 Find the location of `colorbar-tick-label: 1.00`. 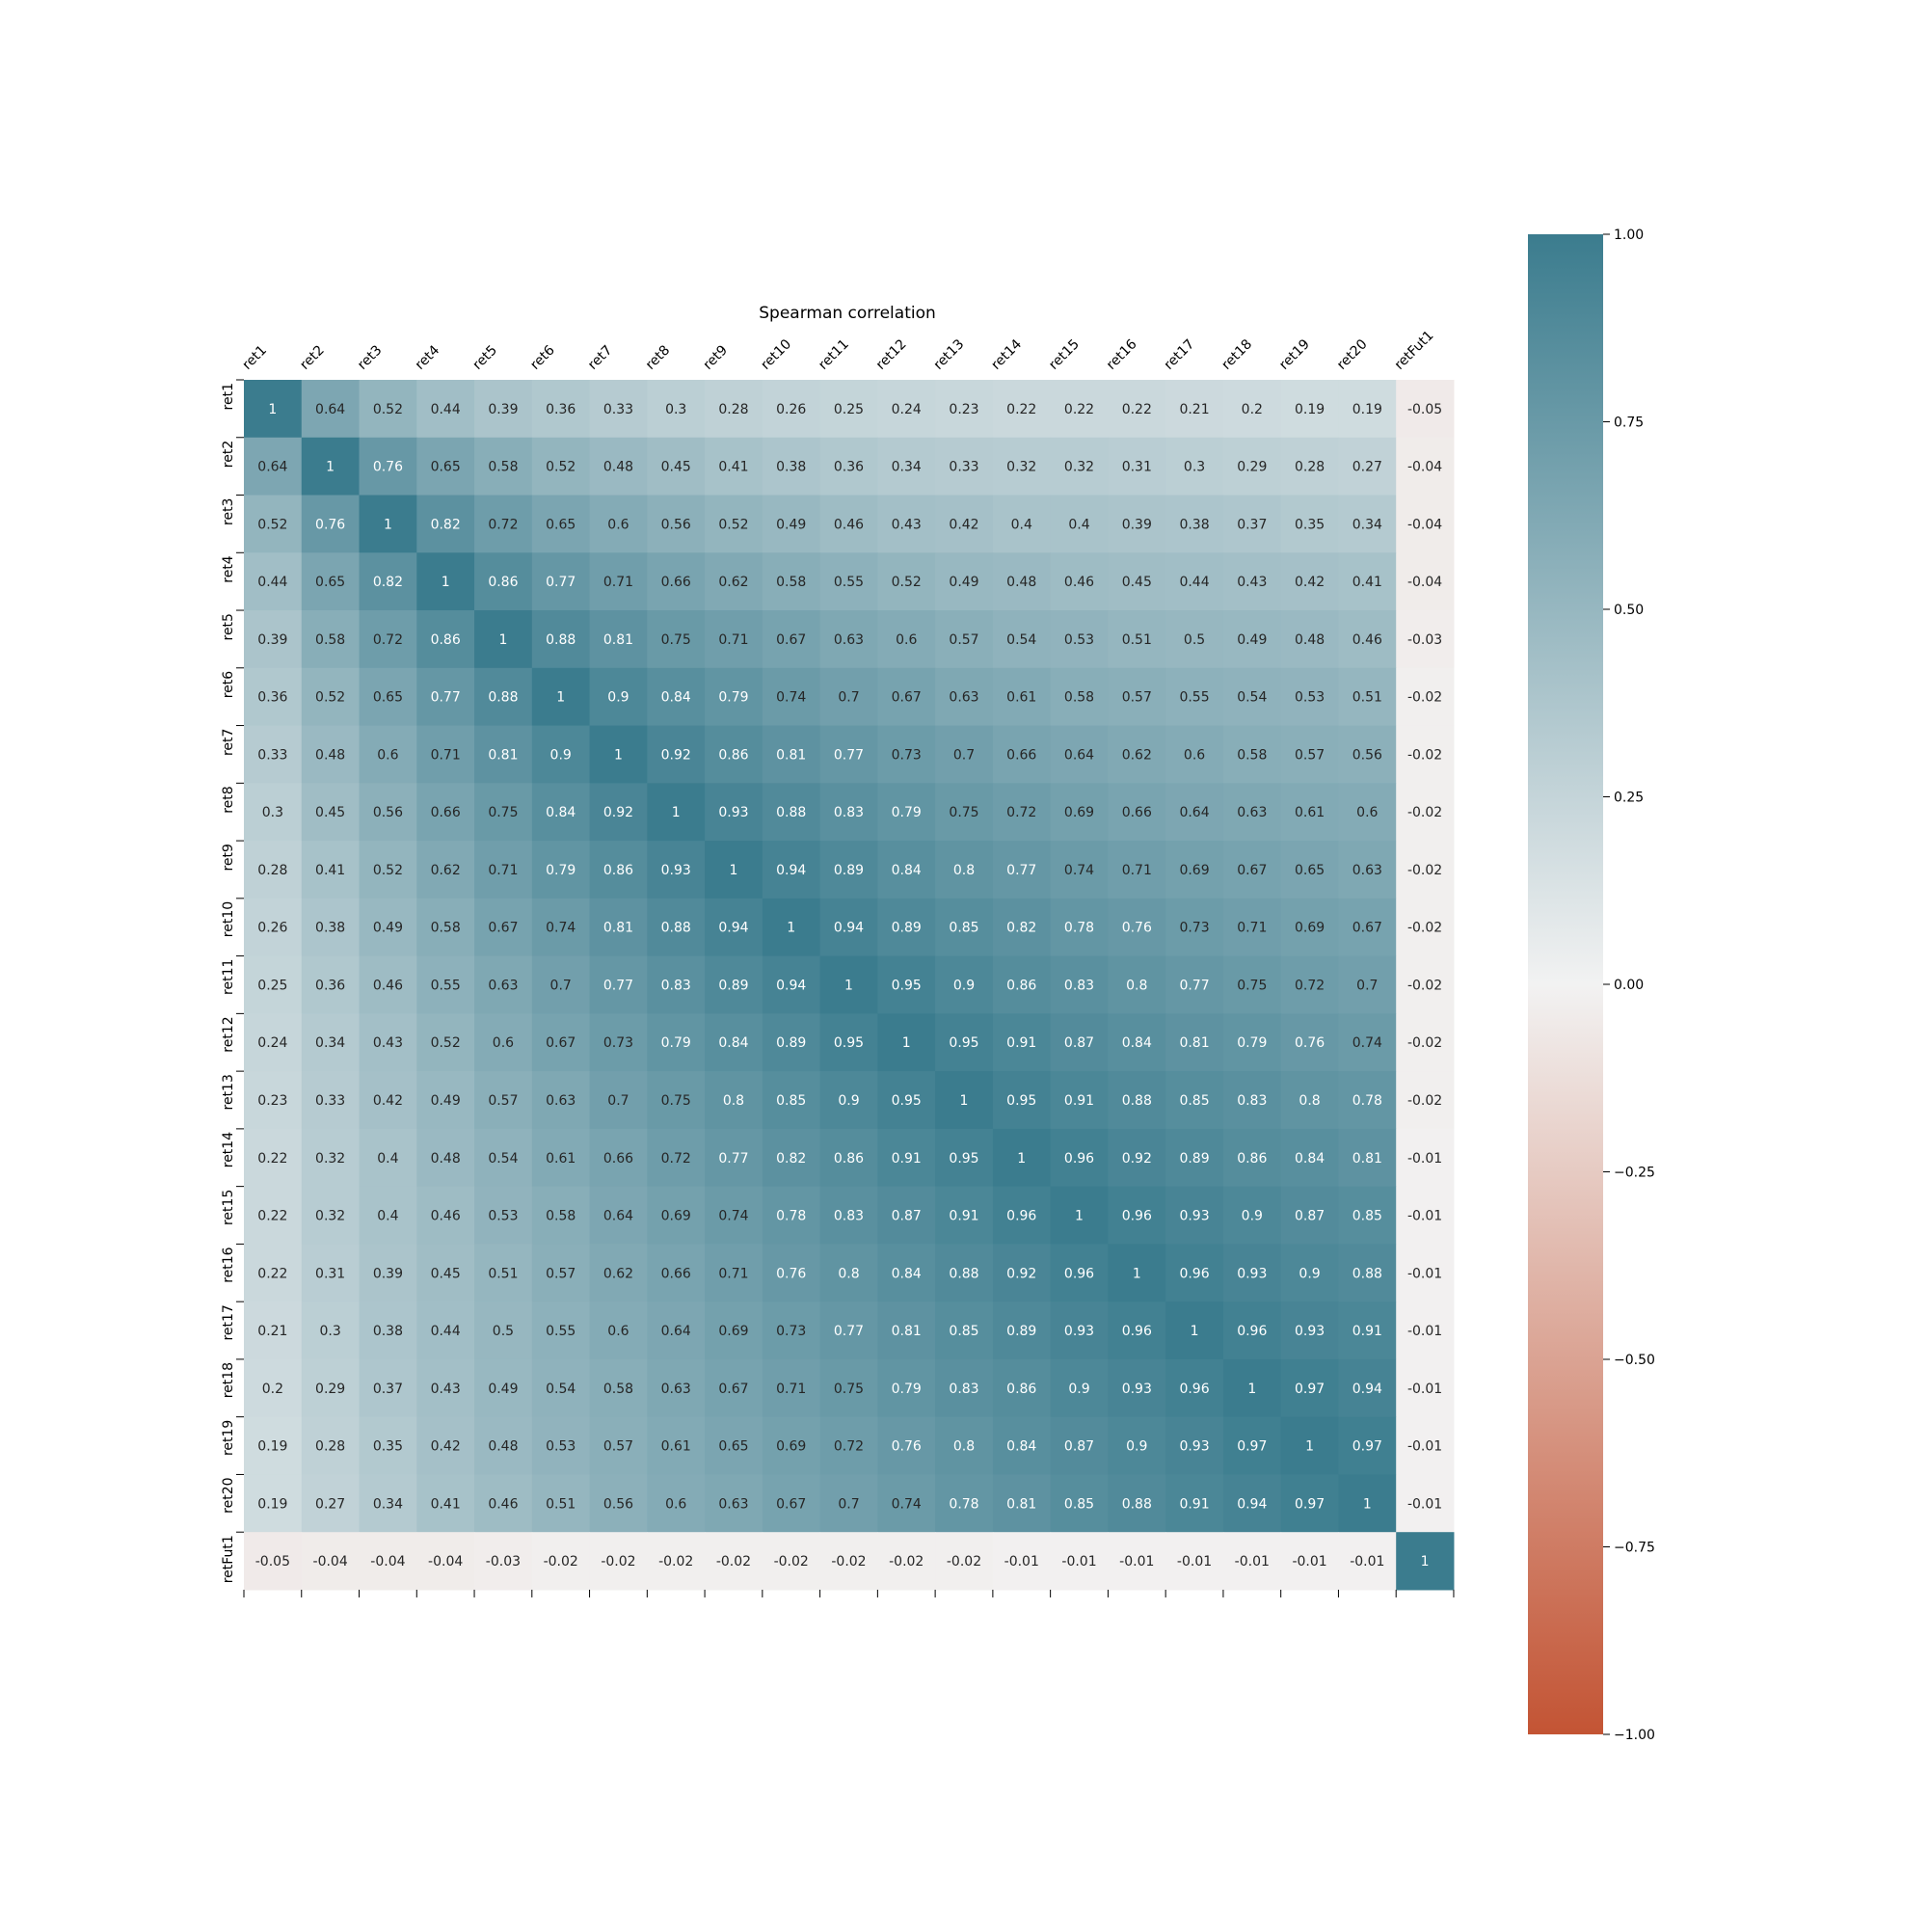

colorbar-tick-label: 1.00 is located at coordinates (1629, 236).